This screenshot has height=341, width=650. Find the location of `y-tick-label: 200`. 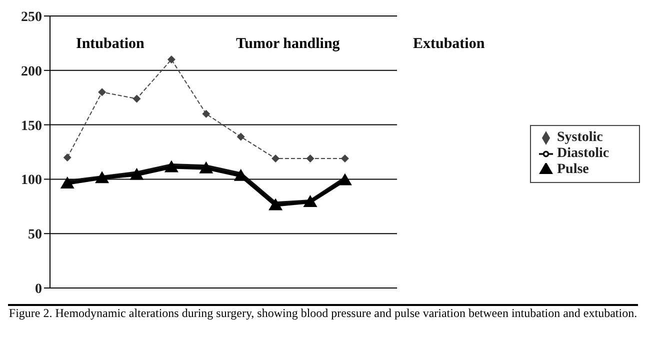

y-tick-label: 200 is located at coordinates (31, 72).